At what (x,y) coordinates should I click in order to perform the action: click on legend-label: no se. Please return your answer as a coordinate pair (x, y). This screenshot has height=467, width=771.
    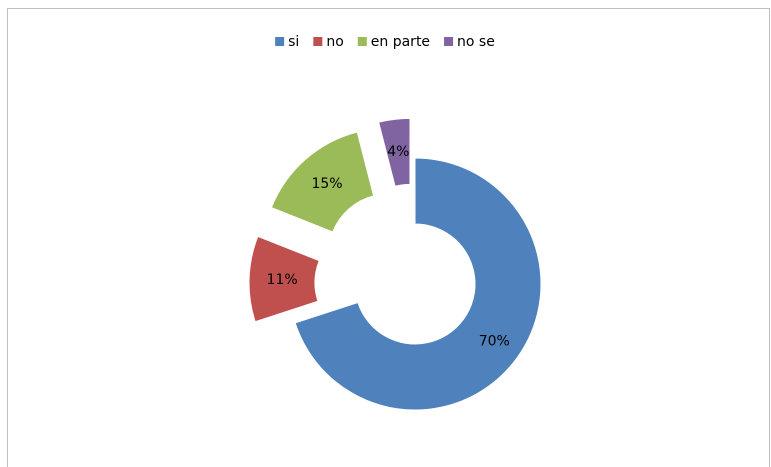
    Looking at the image, I should click on (476, 42).